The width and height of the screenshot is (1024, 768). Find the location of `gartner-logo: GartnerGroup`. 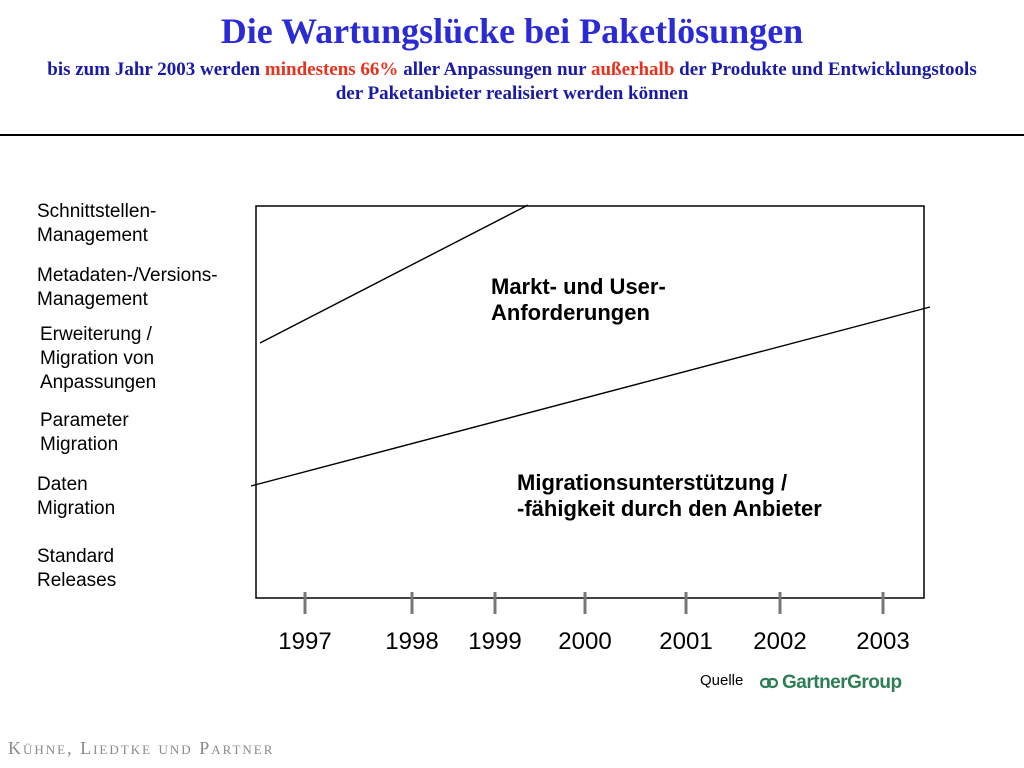

gartner-logo: GartnerGroup is located at coordinates (831, 683).